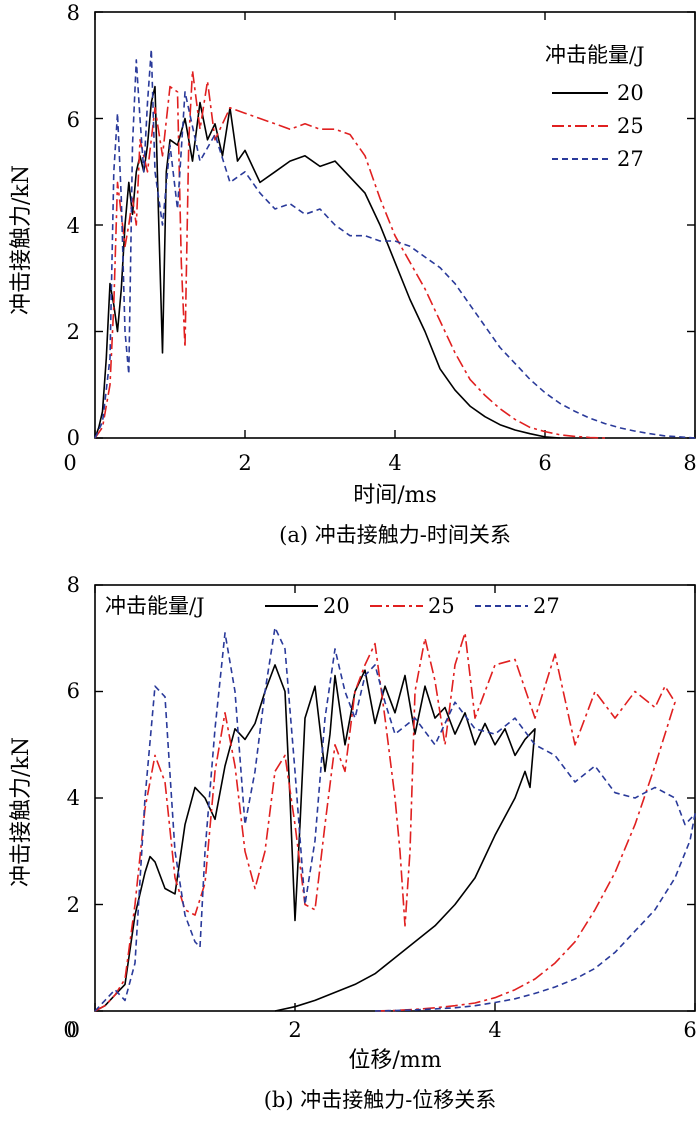 The width and height of the screenshot is (700, 1121). I want to click on legend-label-b-27: 27, so click(546, 606).